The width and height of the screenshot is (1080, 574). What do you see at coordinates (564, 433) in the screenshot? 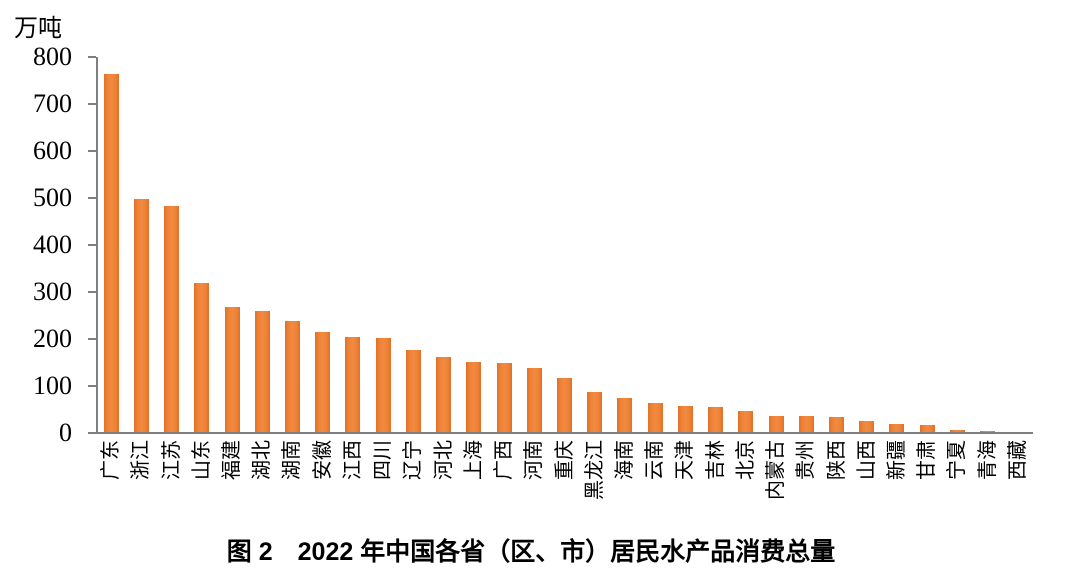
I see `x-axis` at bounding box center [564, 433].